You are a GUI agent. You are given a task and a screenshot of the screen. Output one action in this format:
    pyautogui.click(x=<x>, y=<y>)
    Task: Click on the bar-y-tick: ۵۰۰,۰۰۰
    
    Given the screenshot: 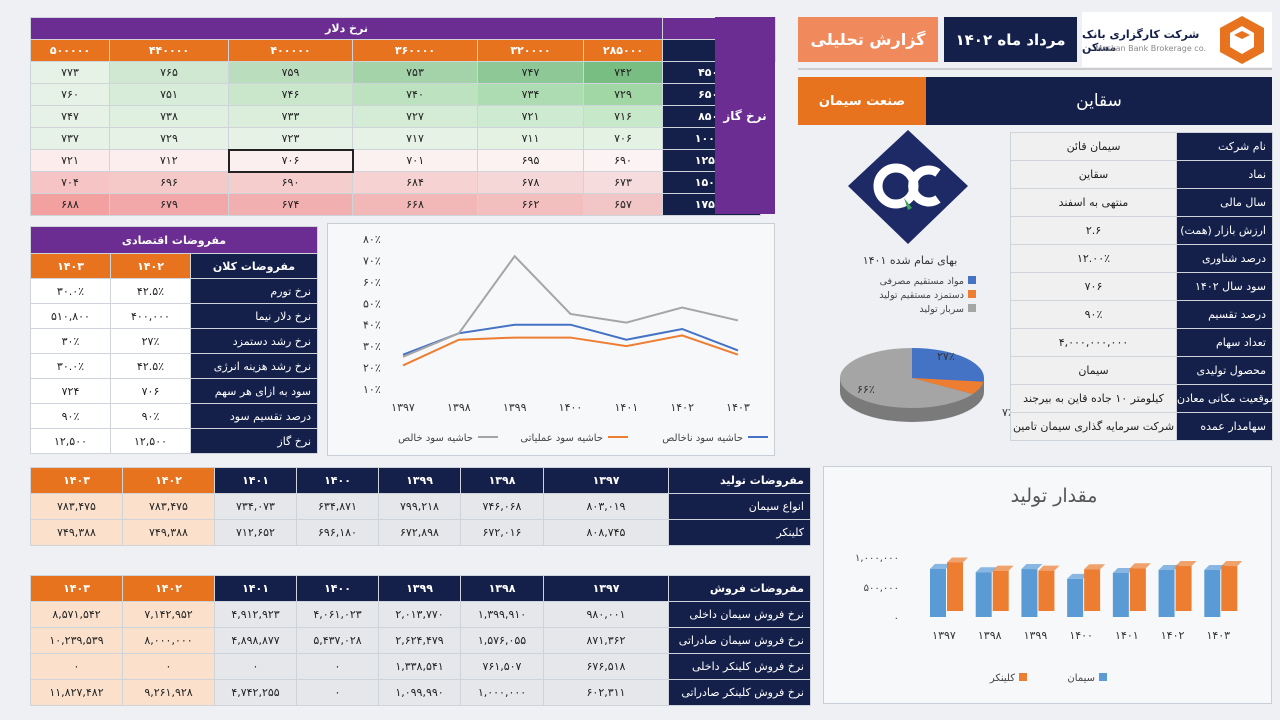 What is the action you would take?
    pyautogui.click(x=881, y=588)
    